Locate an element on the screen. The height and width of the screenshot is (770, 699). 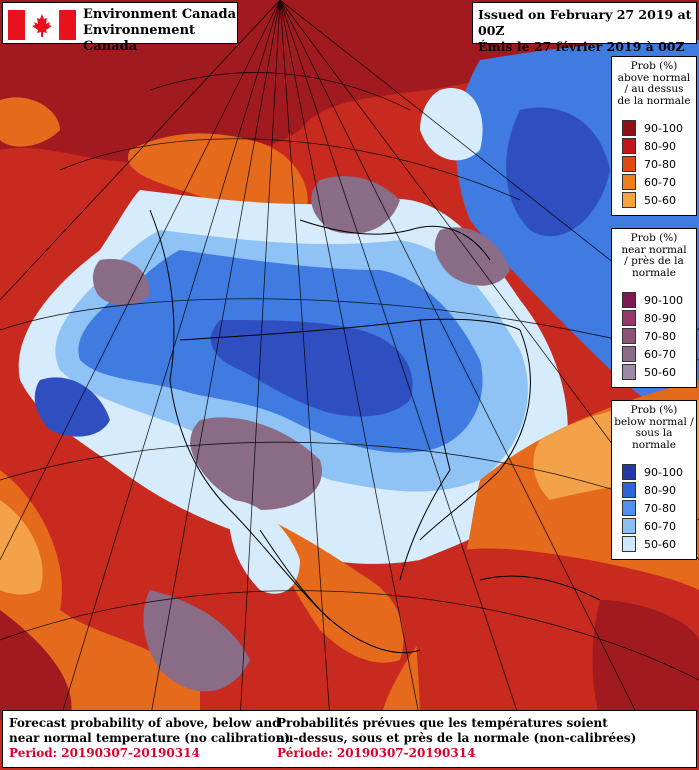
legend-title-line: below normal / is located at coordinates (654, 421).